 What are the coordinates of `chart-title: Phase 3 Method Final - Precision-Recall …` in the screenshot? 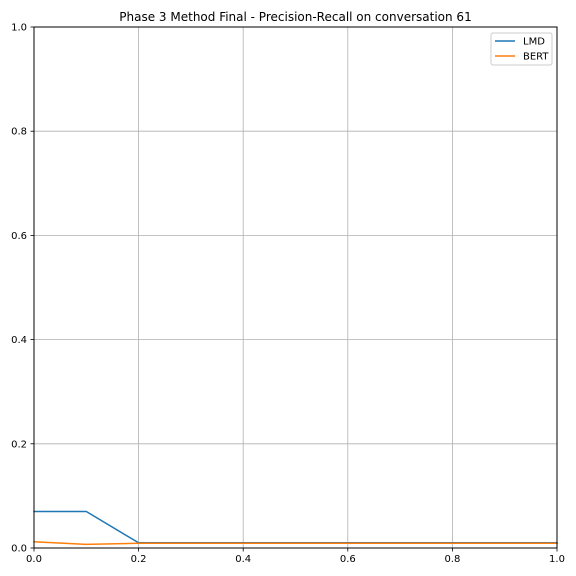 It's located at (295, 17).